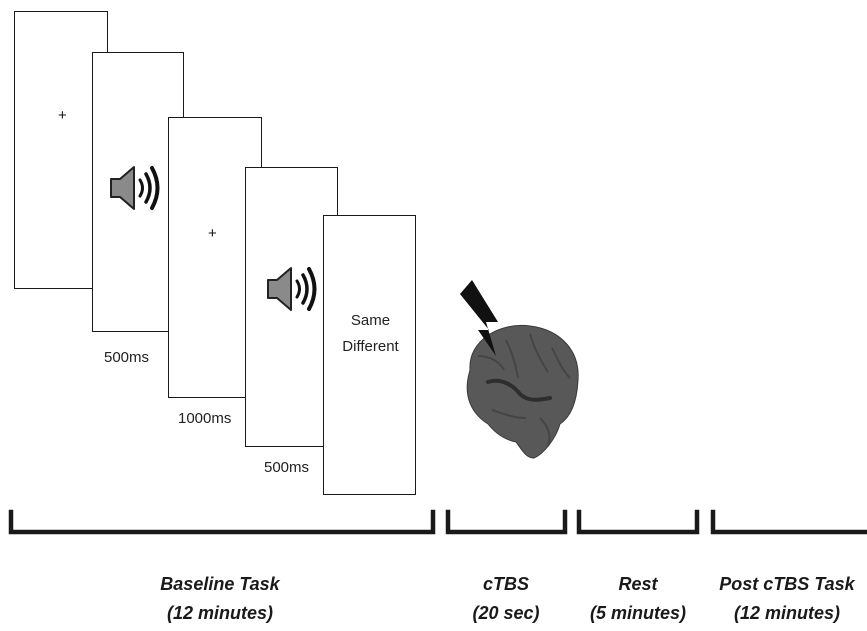 Image resolution: width=867 pixels, height=631 pixels. What do you see at coordinates (220, 584) in the screenshot?
I see `phase-name: Baseline Task` at bounding box center [220, 584].